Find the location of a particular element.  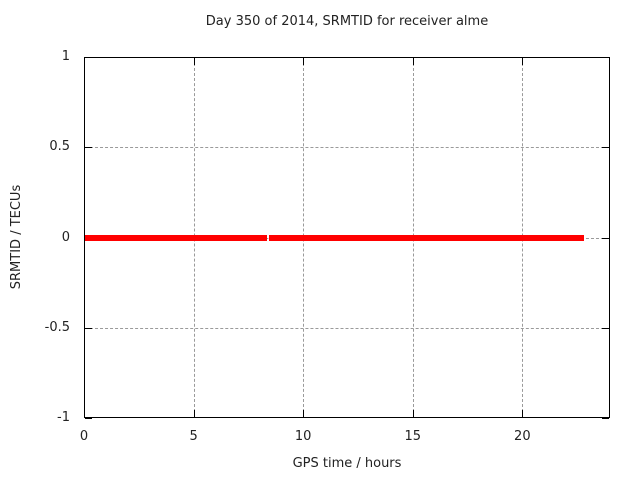

x-axis-title: GPS time / hours is located at coordinates (347, 463).